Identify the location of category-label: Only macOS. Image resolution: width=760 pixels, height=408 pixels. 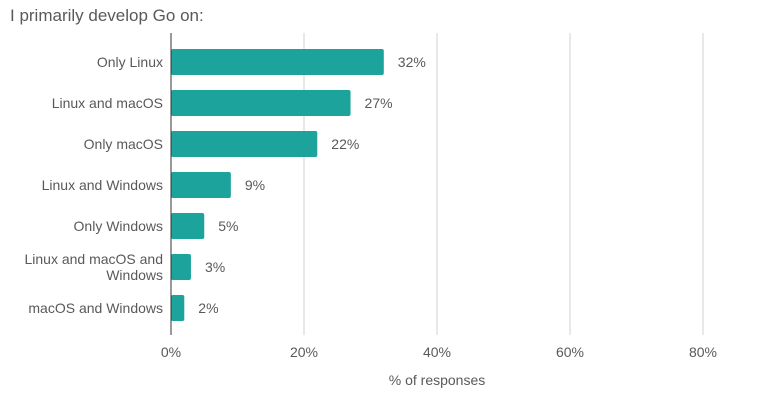
(123, 144).